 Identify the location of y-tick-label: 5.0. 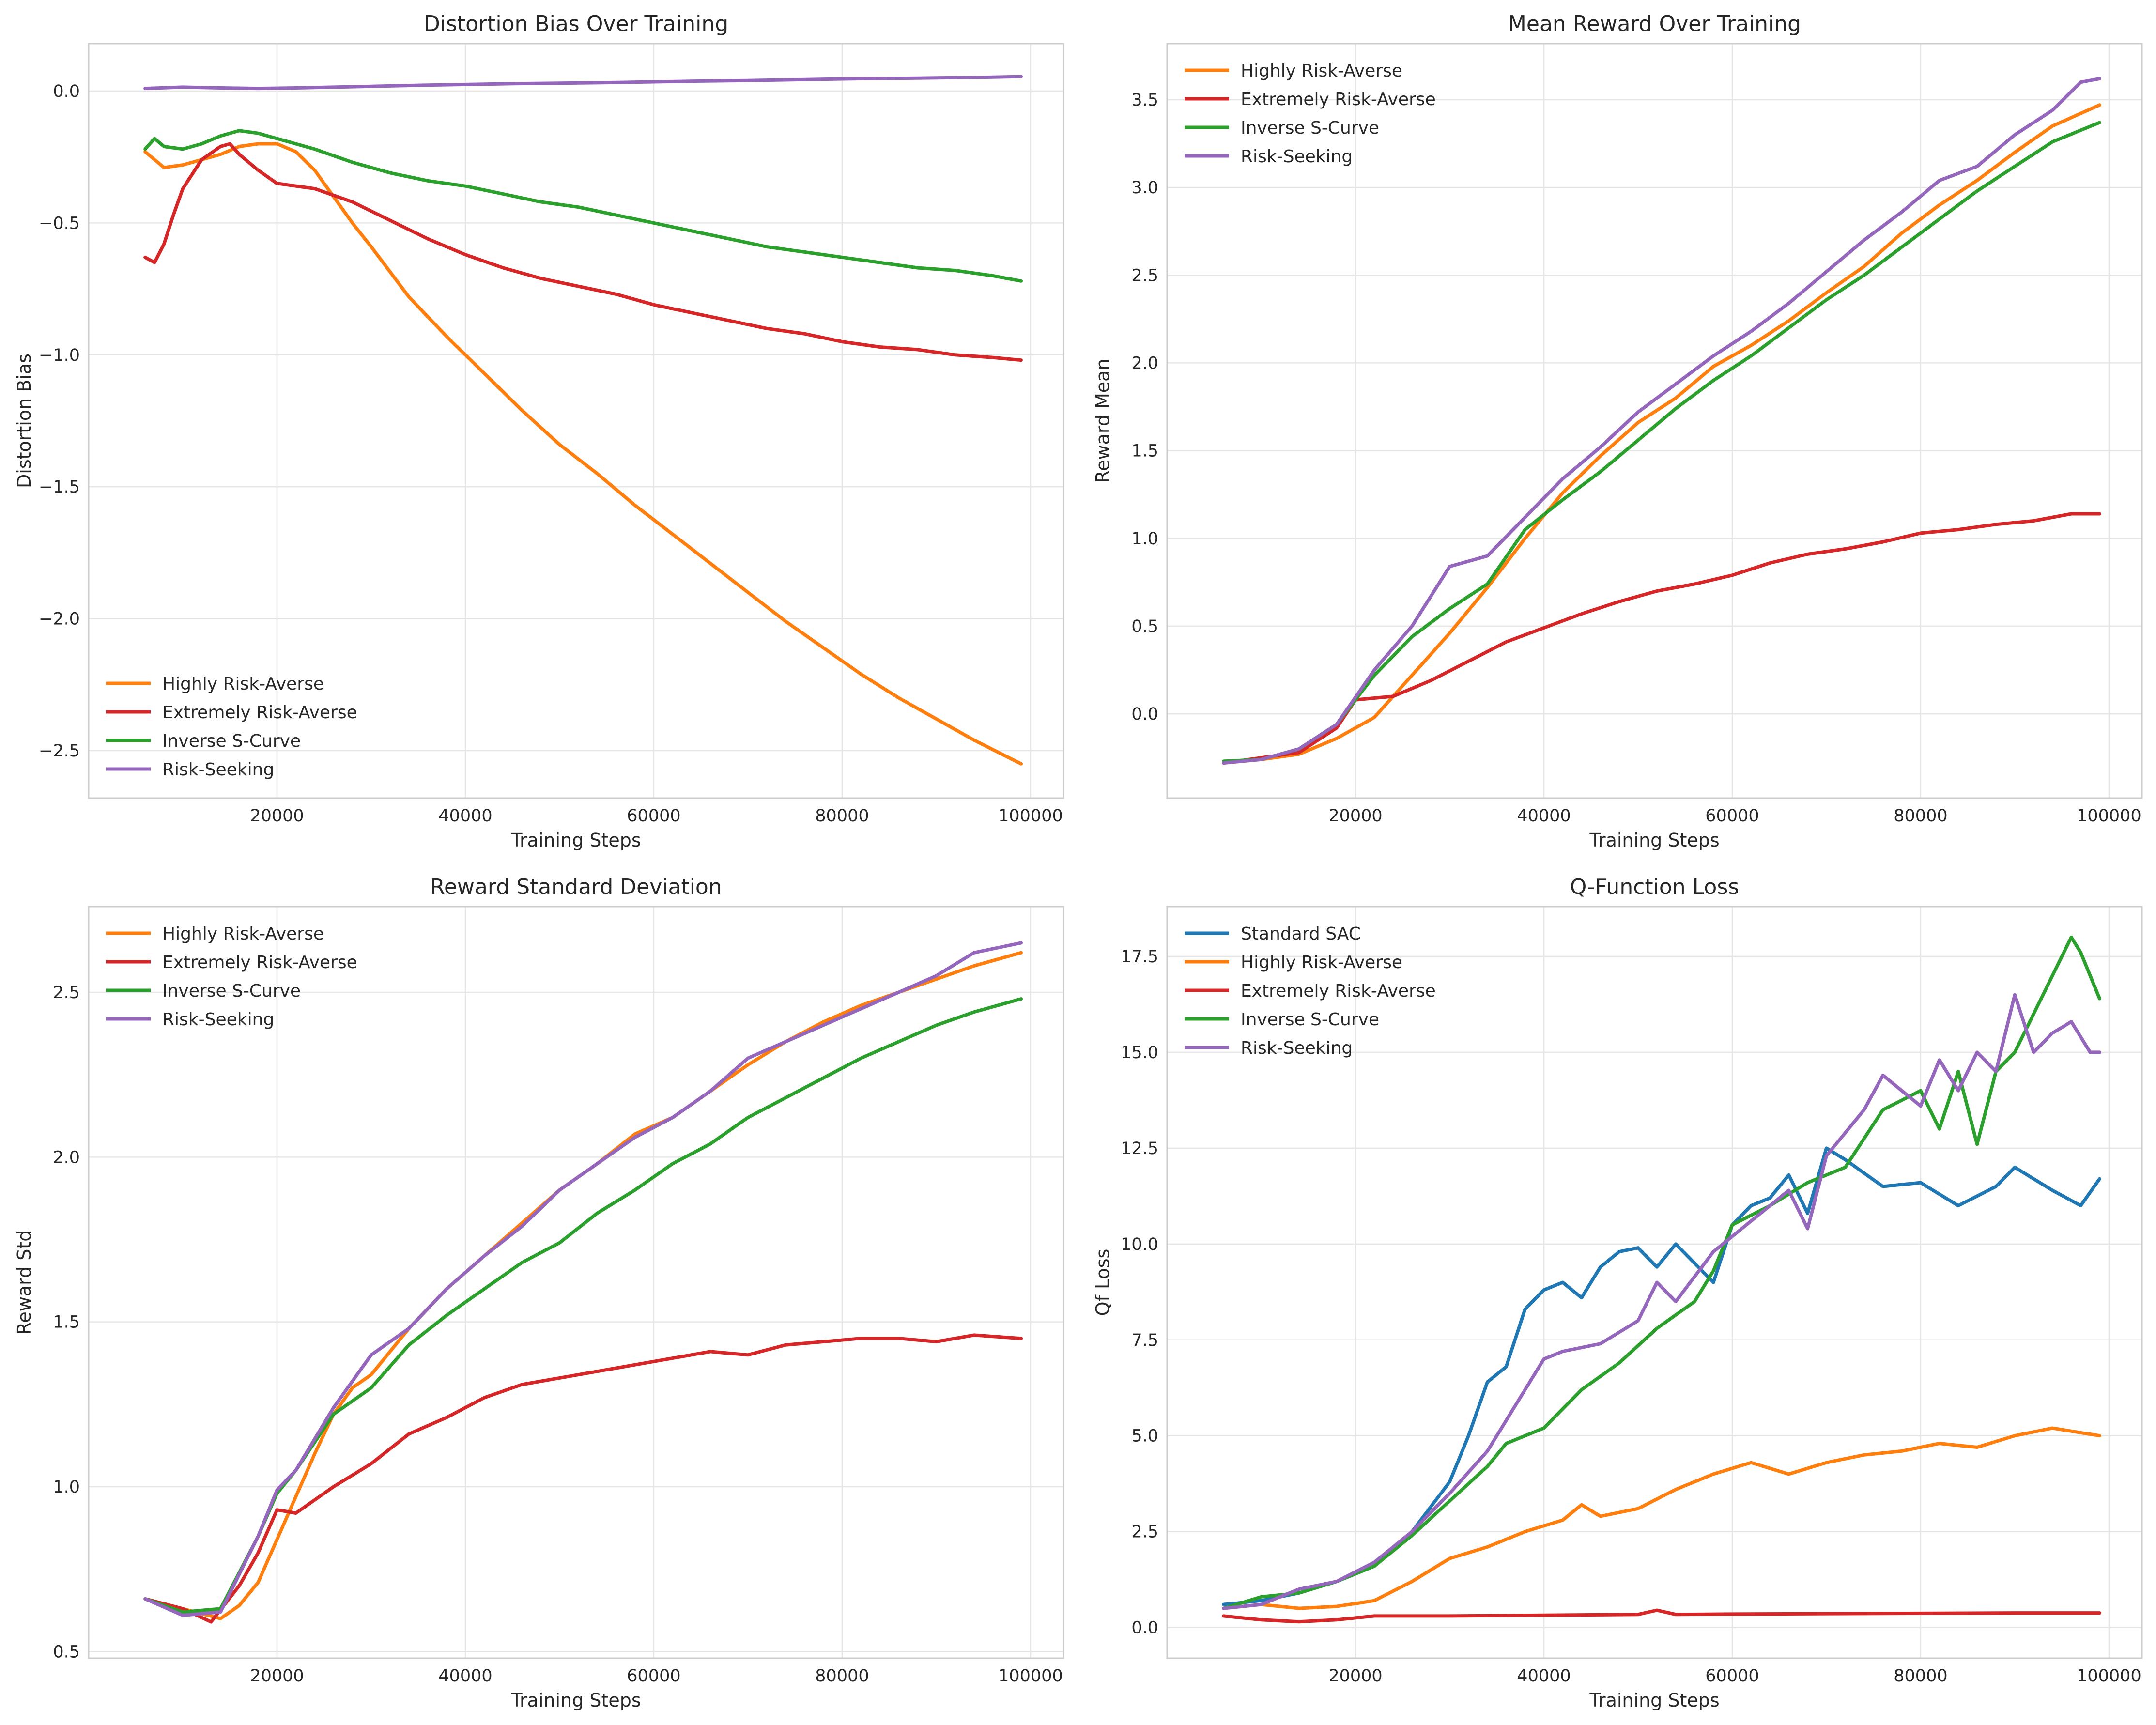
(1144, 1436).